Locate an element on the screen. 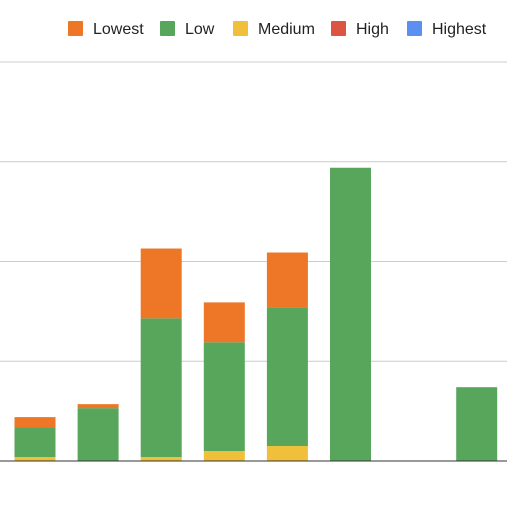 The image size is (507, 515). legend: Lowest Low Medium High Highest is located at coordinates (277, 29).